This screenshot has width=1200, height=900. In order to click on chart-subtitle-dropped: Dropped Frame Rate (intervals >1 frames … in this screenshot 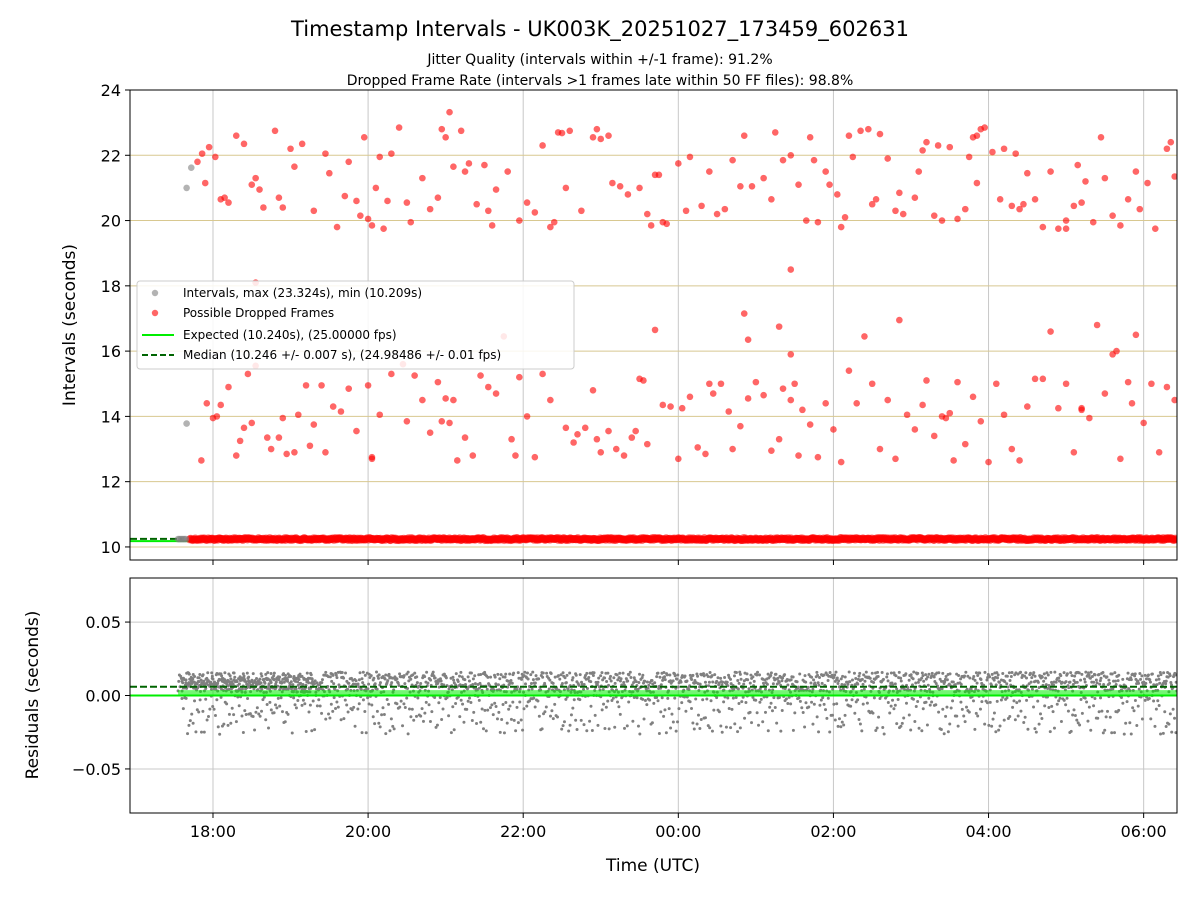, I will do `click(600, 81)`.